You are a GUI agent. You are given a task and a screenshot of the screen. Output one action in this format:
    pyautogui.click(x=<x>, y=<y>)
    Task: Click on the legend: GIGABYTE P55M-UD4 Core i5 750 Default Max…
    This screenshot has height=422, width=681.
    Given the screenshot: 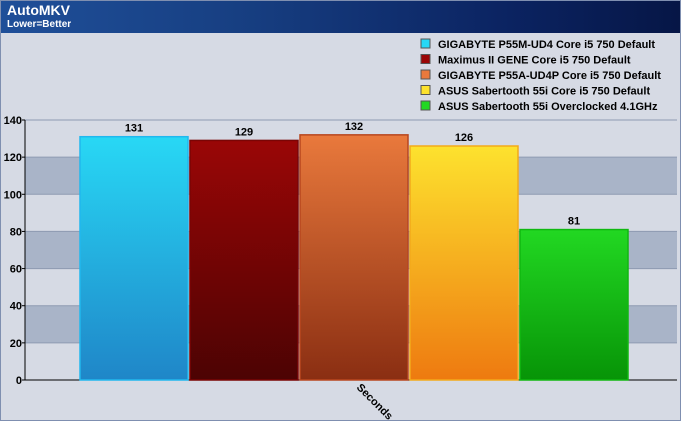 What is the action you would take?
    pyautogui.click(x=540, y=75)
    